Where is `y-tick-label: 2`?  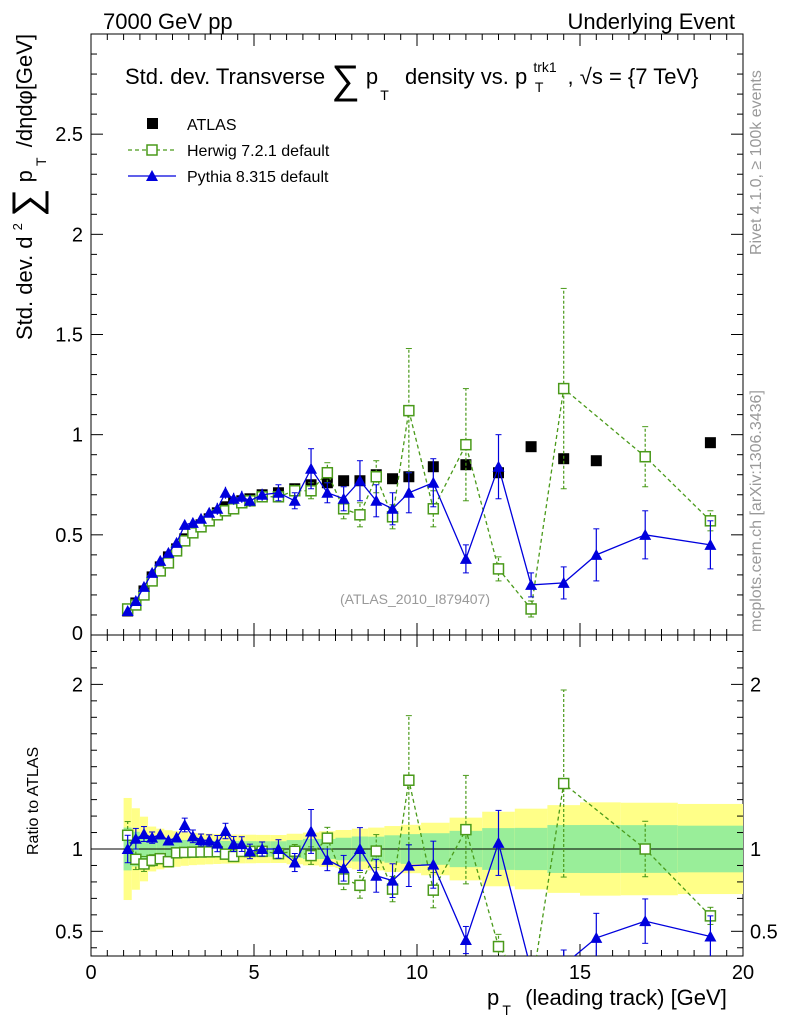 y-tick-label: 2 is located at coordinates (77, 235).